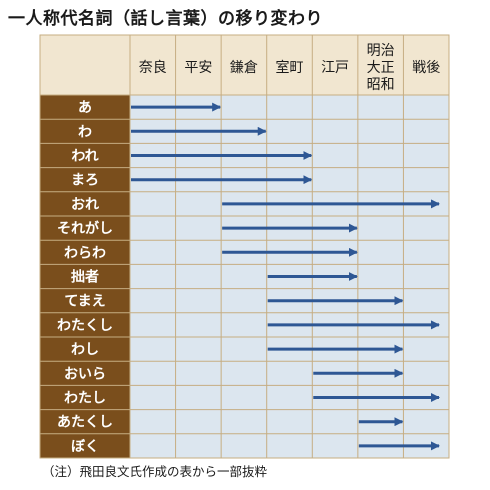 This screenshot has width=490, height=490. I want to click on row-label: おいら, so click(85, 374).